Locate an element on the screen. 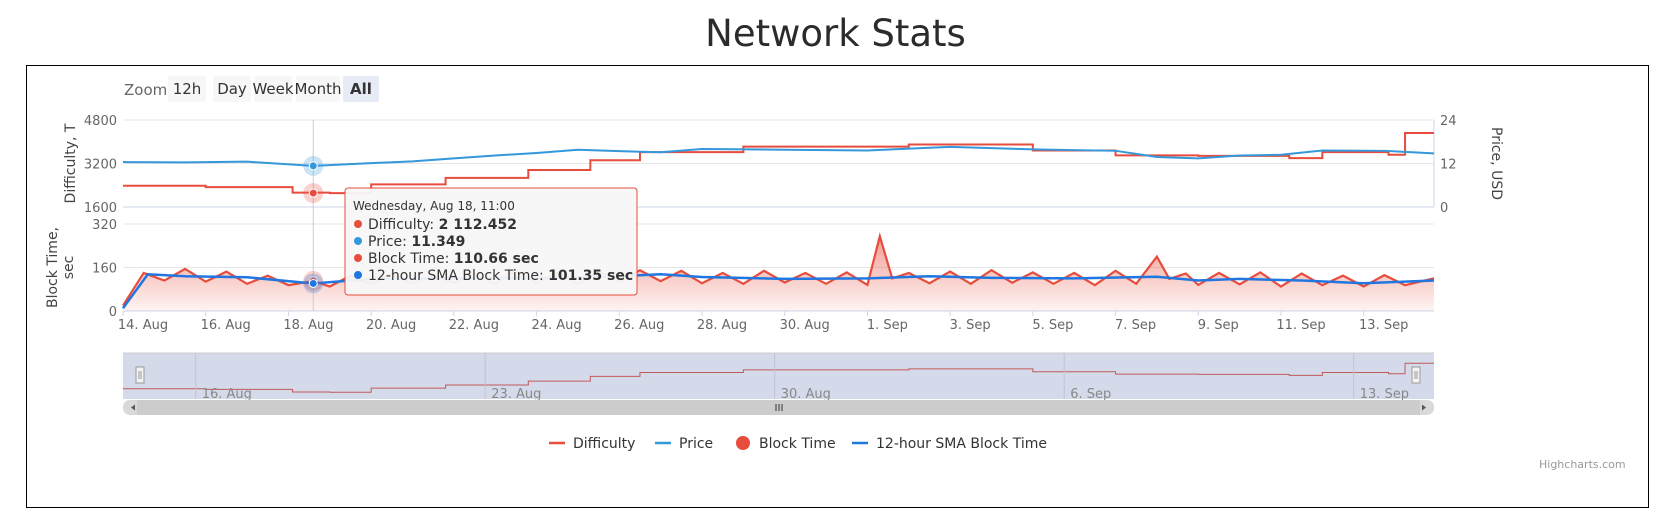 Image resolution: width=1671 pixels, height=514 pixels. navigator-tick-label: 6. Sep is located at coordinates (1090, 394).